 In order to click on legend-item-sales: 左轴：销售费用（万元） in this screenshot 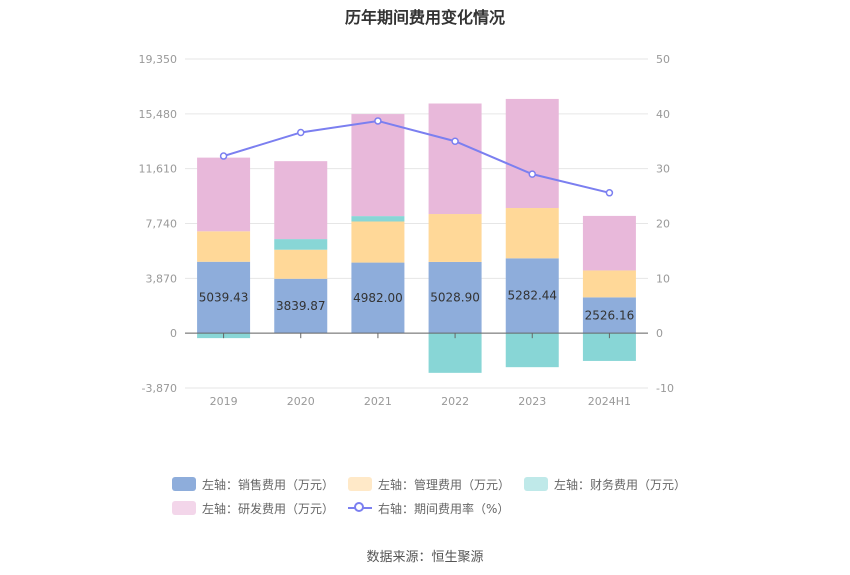, I will do `click(253, 484)`.